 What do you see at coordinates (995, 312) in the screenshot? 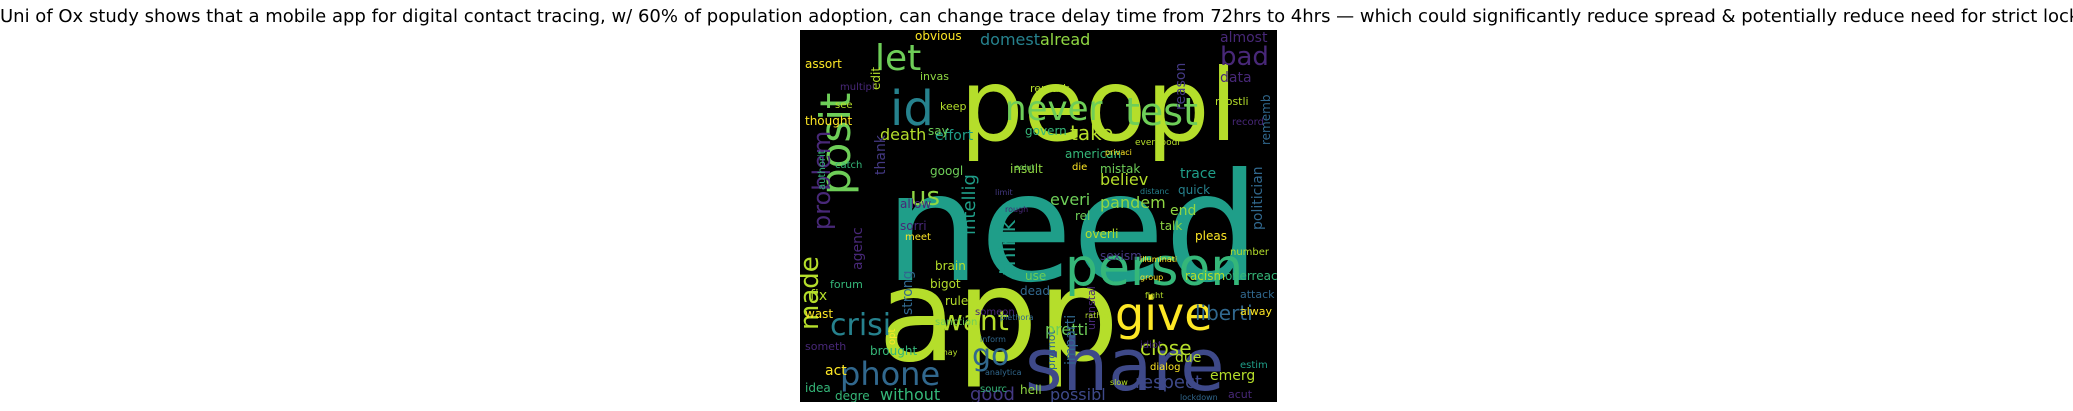
I see `wordcloud-word: someon` at bounding box center [995, 312].